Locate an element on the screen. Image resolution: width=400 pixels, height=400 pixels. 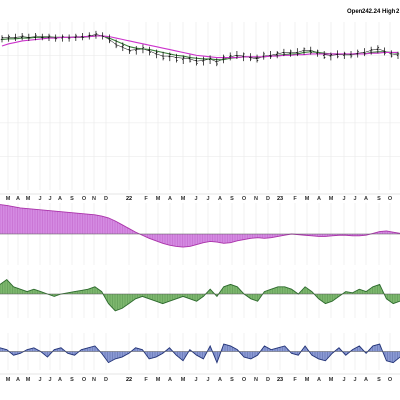
high-value: 2 is located at coordinates (398, 12).